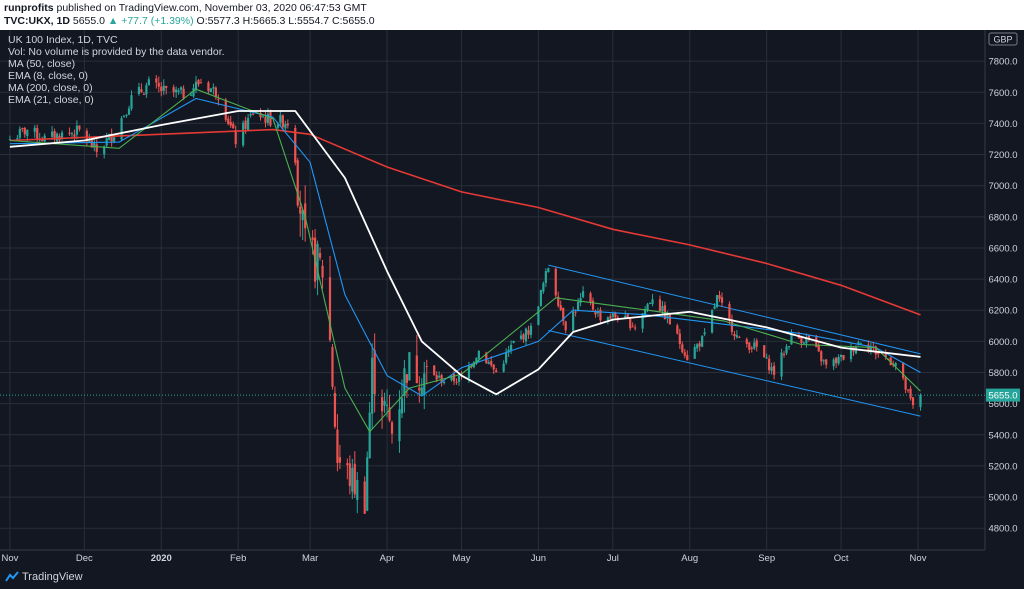 The image size is (1024, 589). What do you see at coordinates (1003, 39) in the screenshot?
I see `currency-badge: GBP` at bounding box center [1003, 39].